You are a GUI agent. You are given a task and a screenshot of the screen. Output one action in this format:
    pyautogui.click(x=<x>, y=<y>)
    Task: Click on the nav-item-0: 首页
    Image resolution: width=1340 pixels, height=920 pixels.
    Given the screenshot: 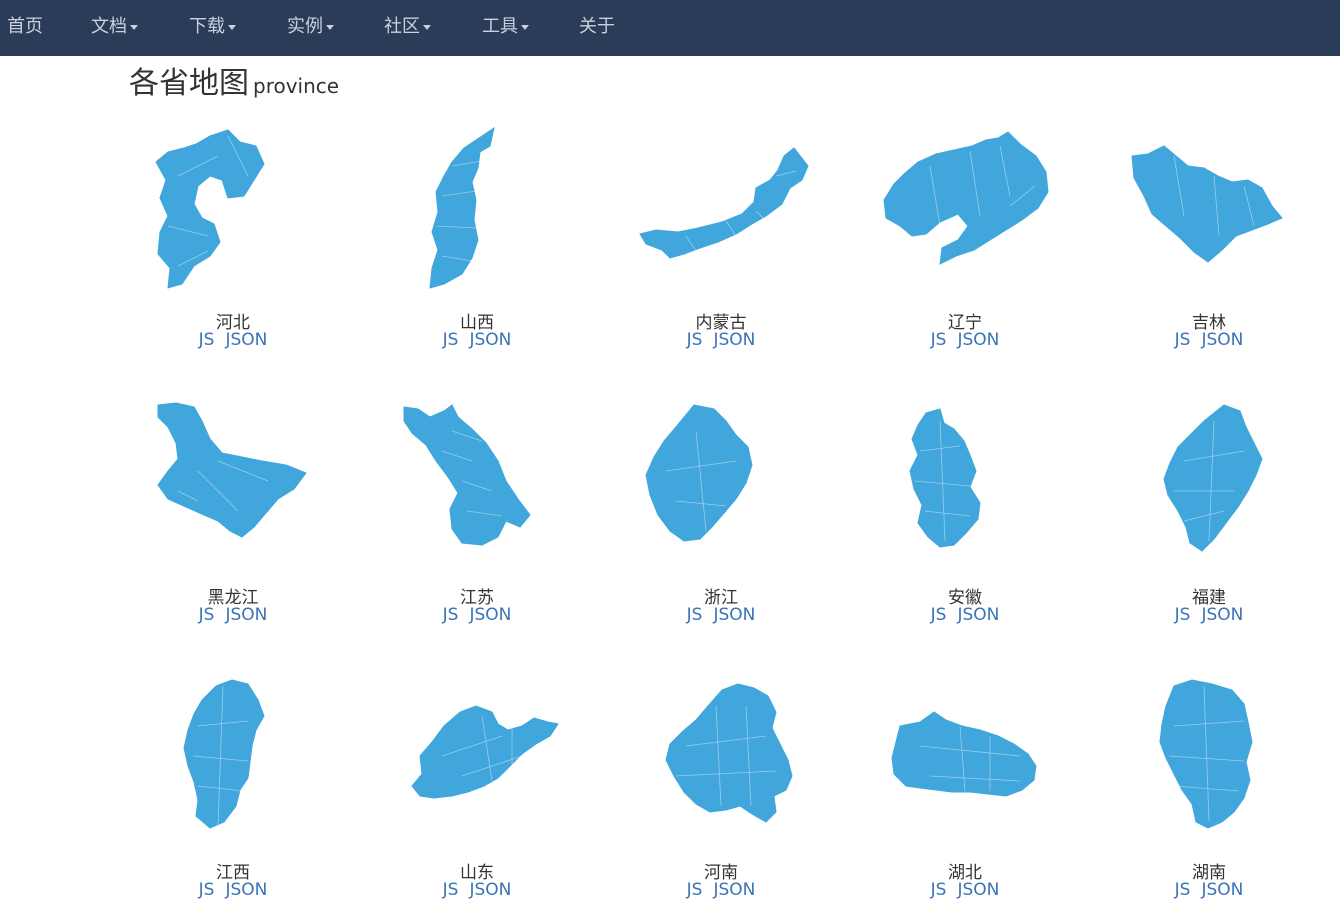 What is the action you would take?
    pyautogui.click(x=25, y=28)
    